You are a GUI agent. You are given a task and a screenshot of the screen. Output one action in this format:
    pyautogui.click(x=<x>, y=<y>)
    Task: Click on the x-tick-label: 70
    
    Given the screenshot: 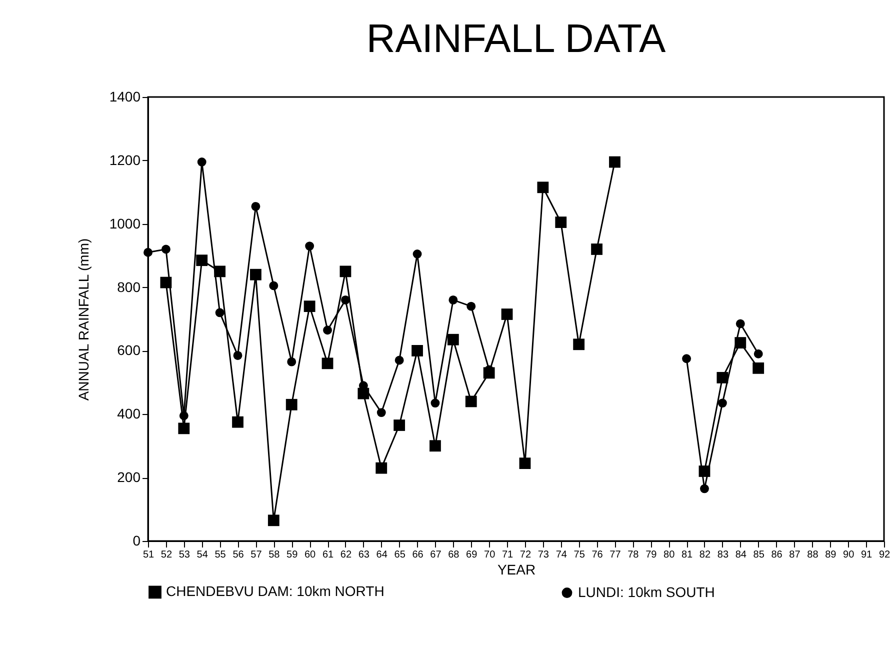 What is the action you would take?
    pyautogui.click(x=490, y=555)
    